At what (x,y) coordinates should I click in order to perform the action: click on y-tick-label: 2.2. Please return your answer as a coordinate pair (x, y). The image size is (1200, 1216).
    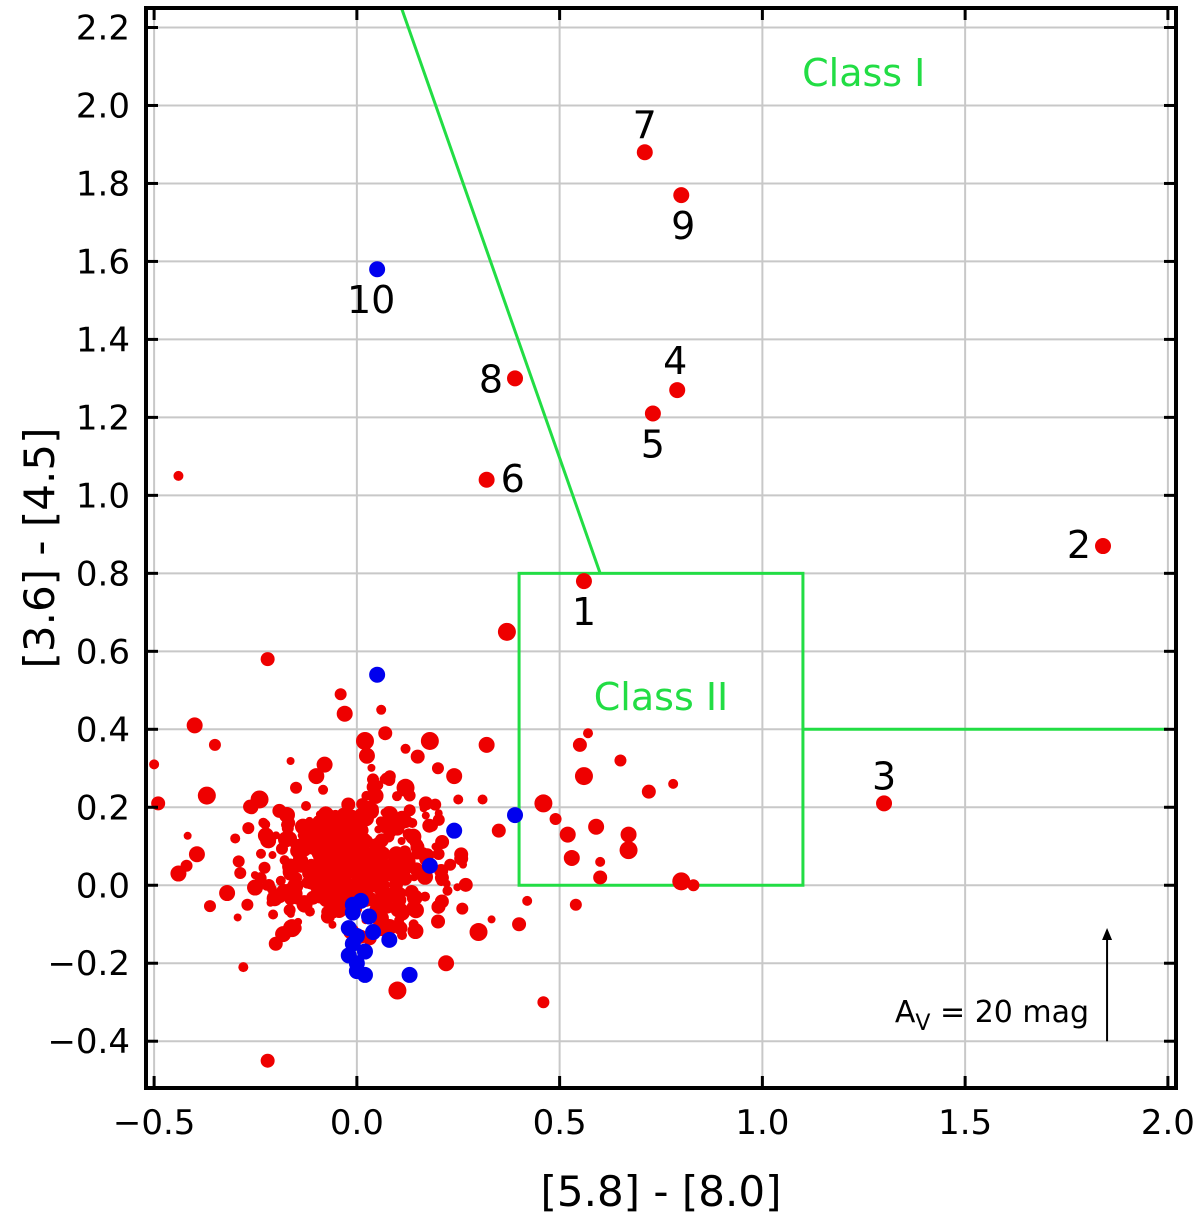
    Looking at the image, I should click on (103, 28).